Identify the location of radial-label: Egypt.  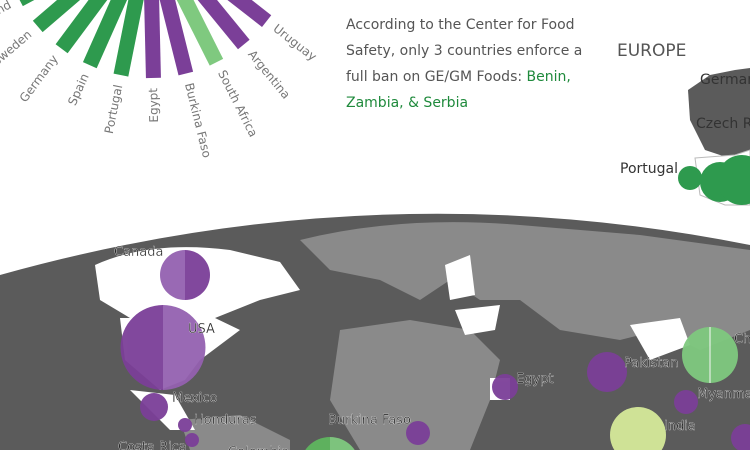
(153, 105).